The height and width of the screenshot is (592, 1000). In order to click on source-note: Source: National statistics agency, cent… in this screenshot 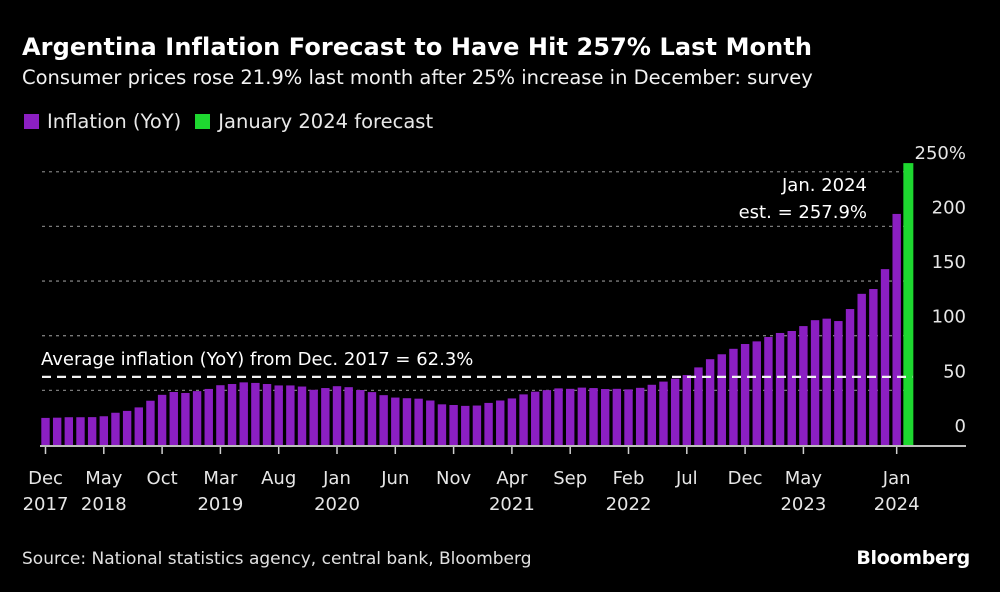, I will do `click(277, 559)`.